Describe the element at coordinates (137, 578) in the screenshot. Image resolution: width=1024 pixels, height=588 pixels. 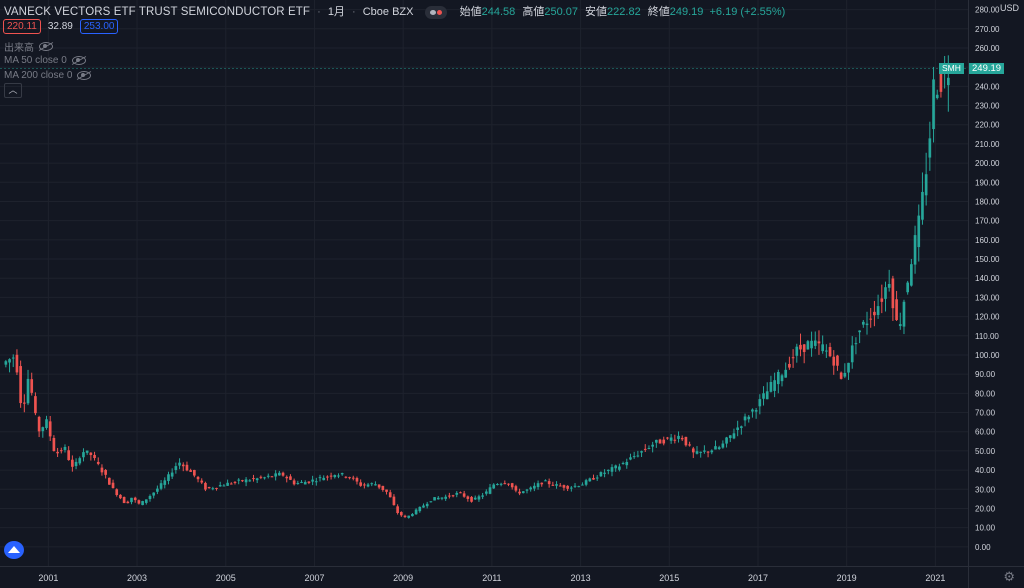
I see `time-tick-label: 2003` at that location.